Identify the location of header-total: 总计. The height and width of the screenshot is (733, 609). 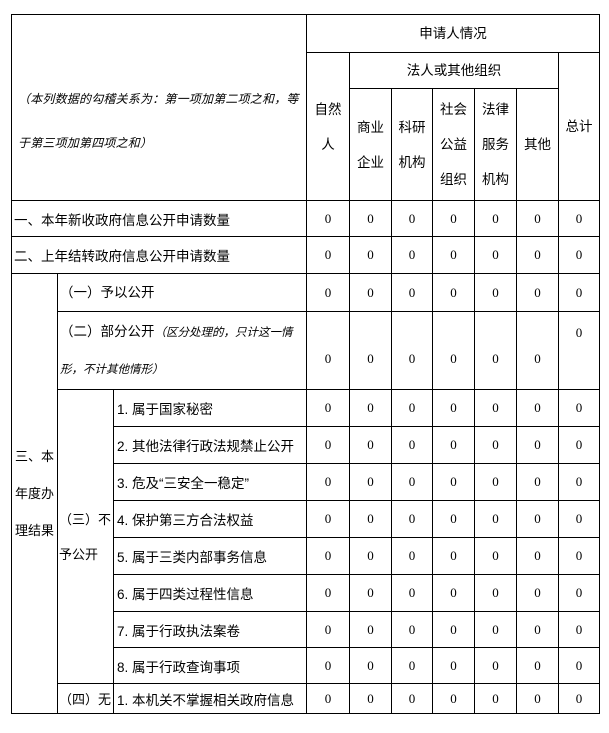
(579, 126).